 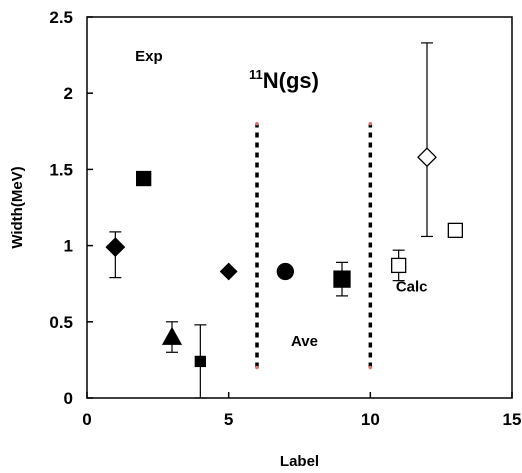 I want to click on y-tick-label: 2.5, so click(x=61, y=17).